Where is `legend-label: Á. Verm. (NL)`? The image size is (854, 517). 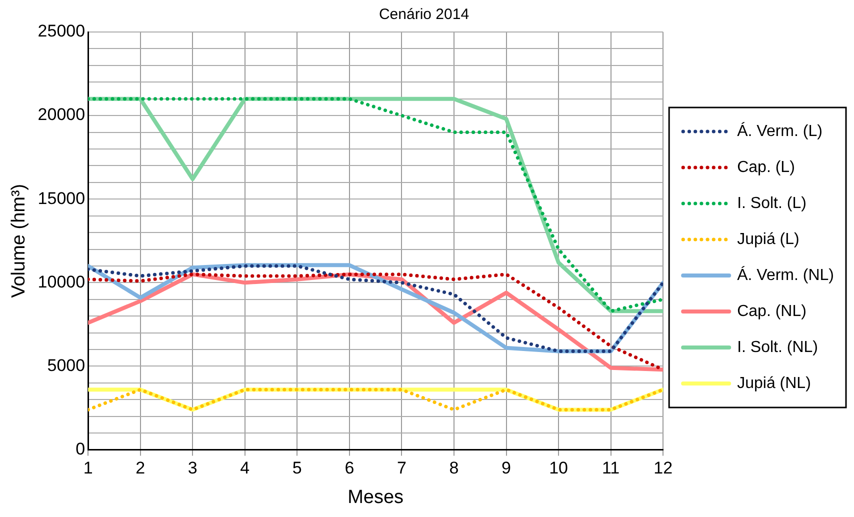
legend-label: Á. Verm. (NL) is located at coordinates (785, 275).